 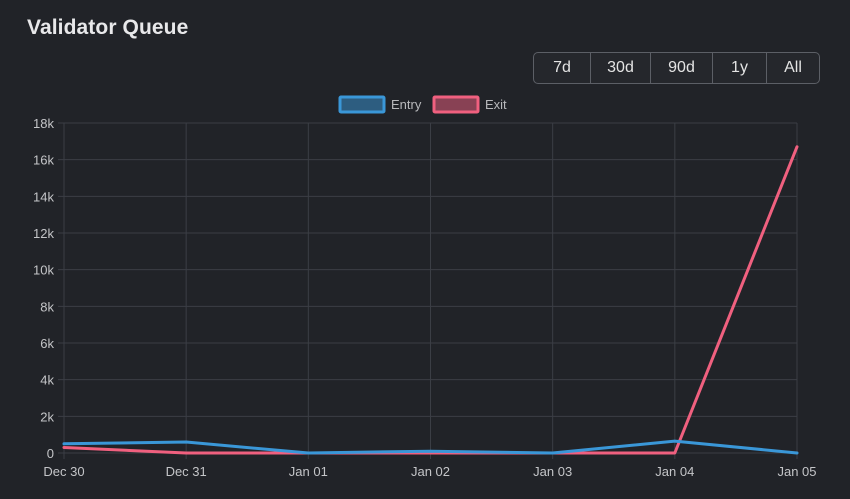 I want to click on y-tick-label: 2k, so click(x=47, y=416).